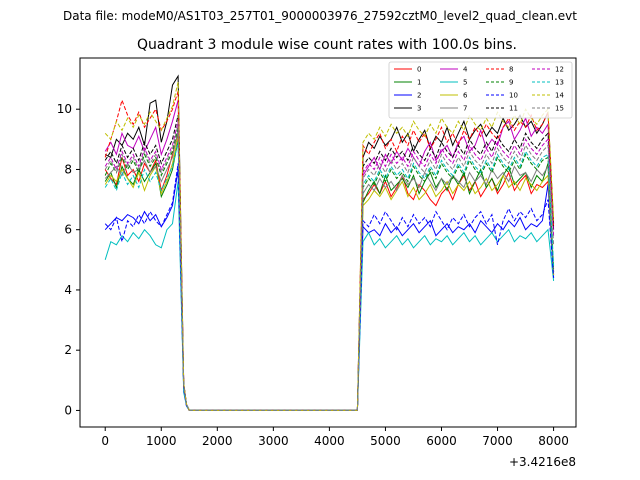 This screenshot has height=480, width=640. I want to click on x-tick-label: 2000, so click(217, 441).